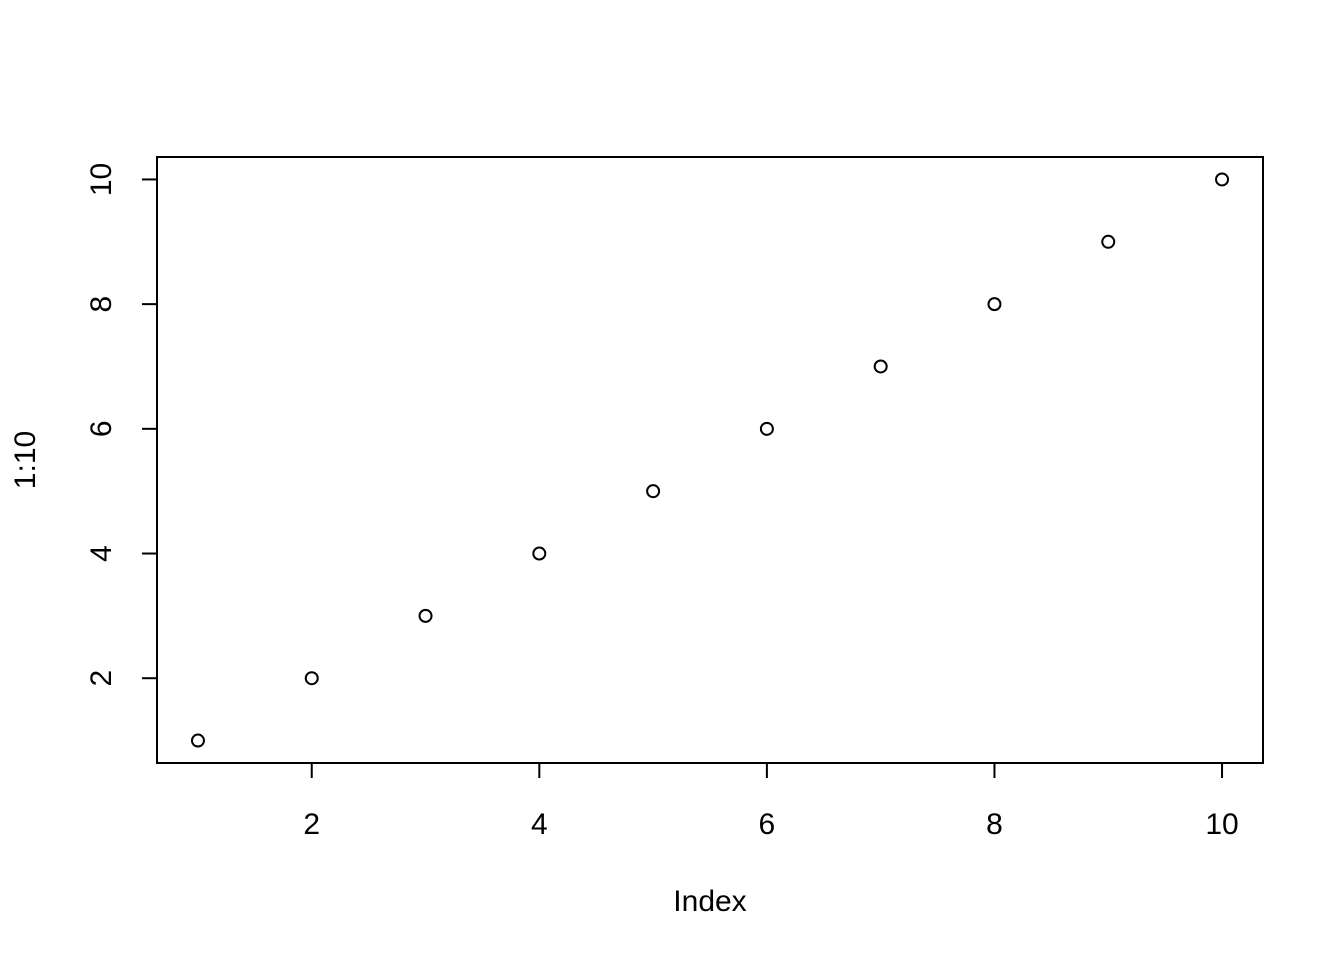 This screenshot has width=1344, height=960. Describe the element at coordinates (101, 553) in the screenshot. I see `y-tick-label: 4` at that location.